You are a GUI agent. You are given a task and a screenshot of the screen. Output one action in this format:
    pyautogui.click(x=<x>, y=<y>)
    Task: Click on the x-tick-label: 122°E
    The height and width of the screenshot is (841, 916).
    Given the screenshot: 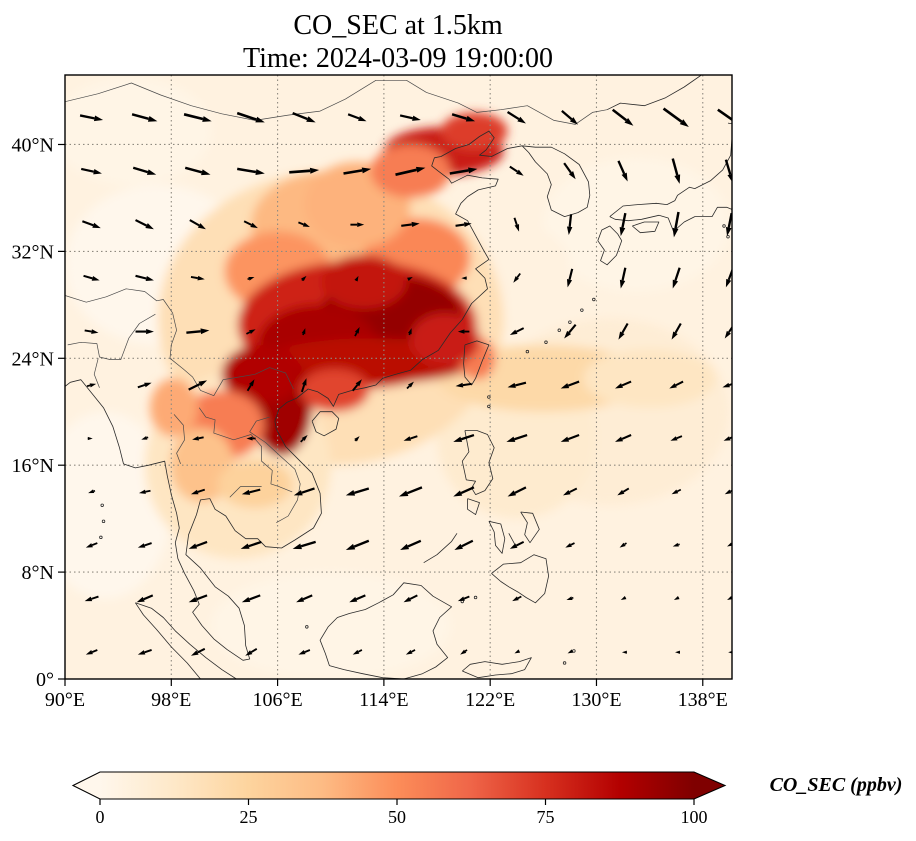 What is the action you would take?
    pyautogui.click(x=490, y=700)
    